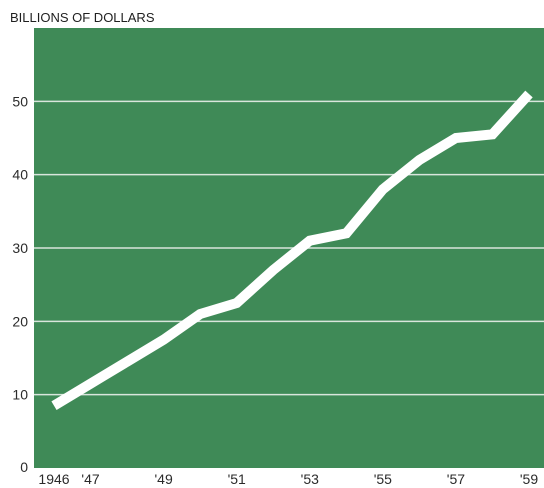  What do you see at coordinates (163, 479) in the screenshot?
I see `x-tick-label: '49` at bounding box center [163, 479].